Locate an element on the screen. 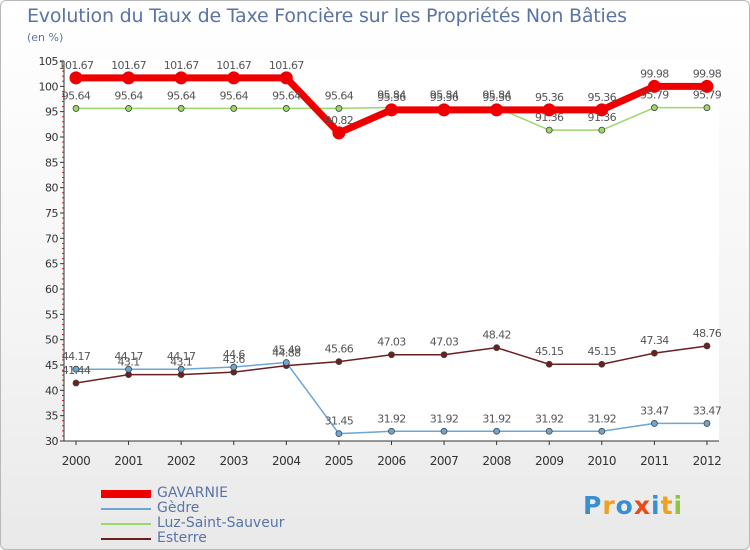 The width and height of the screenshot is (750, 550). y-tick-label: 55 is located at coordinates (51, 314).